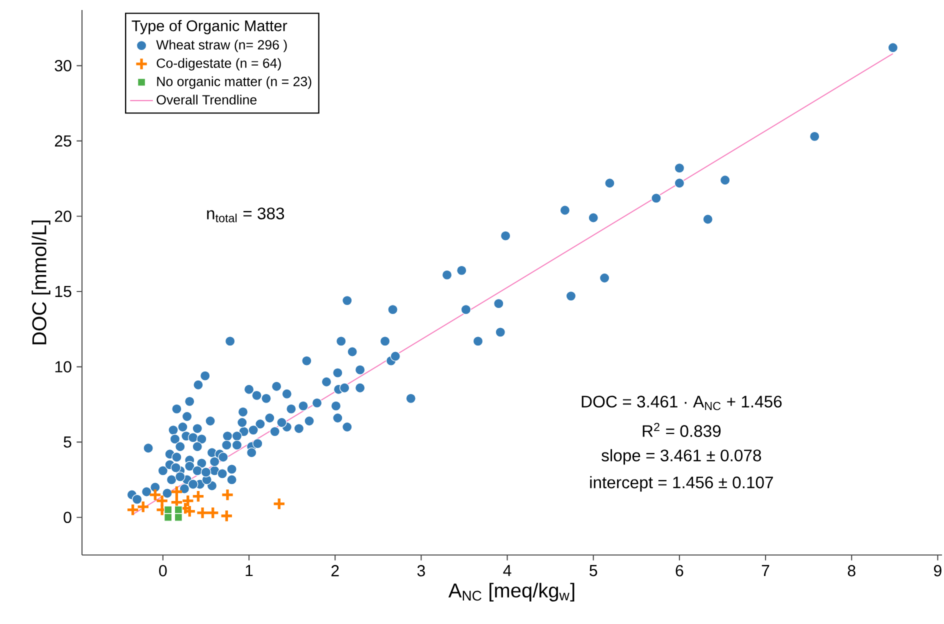  Describe the element at coordinates (852, 570) in the screenshot. I see `x-tick-label: 8` at that location.